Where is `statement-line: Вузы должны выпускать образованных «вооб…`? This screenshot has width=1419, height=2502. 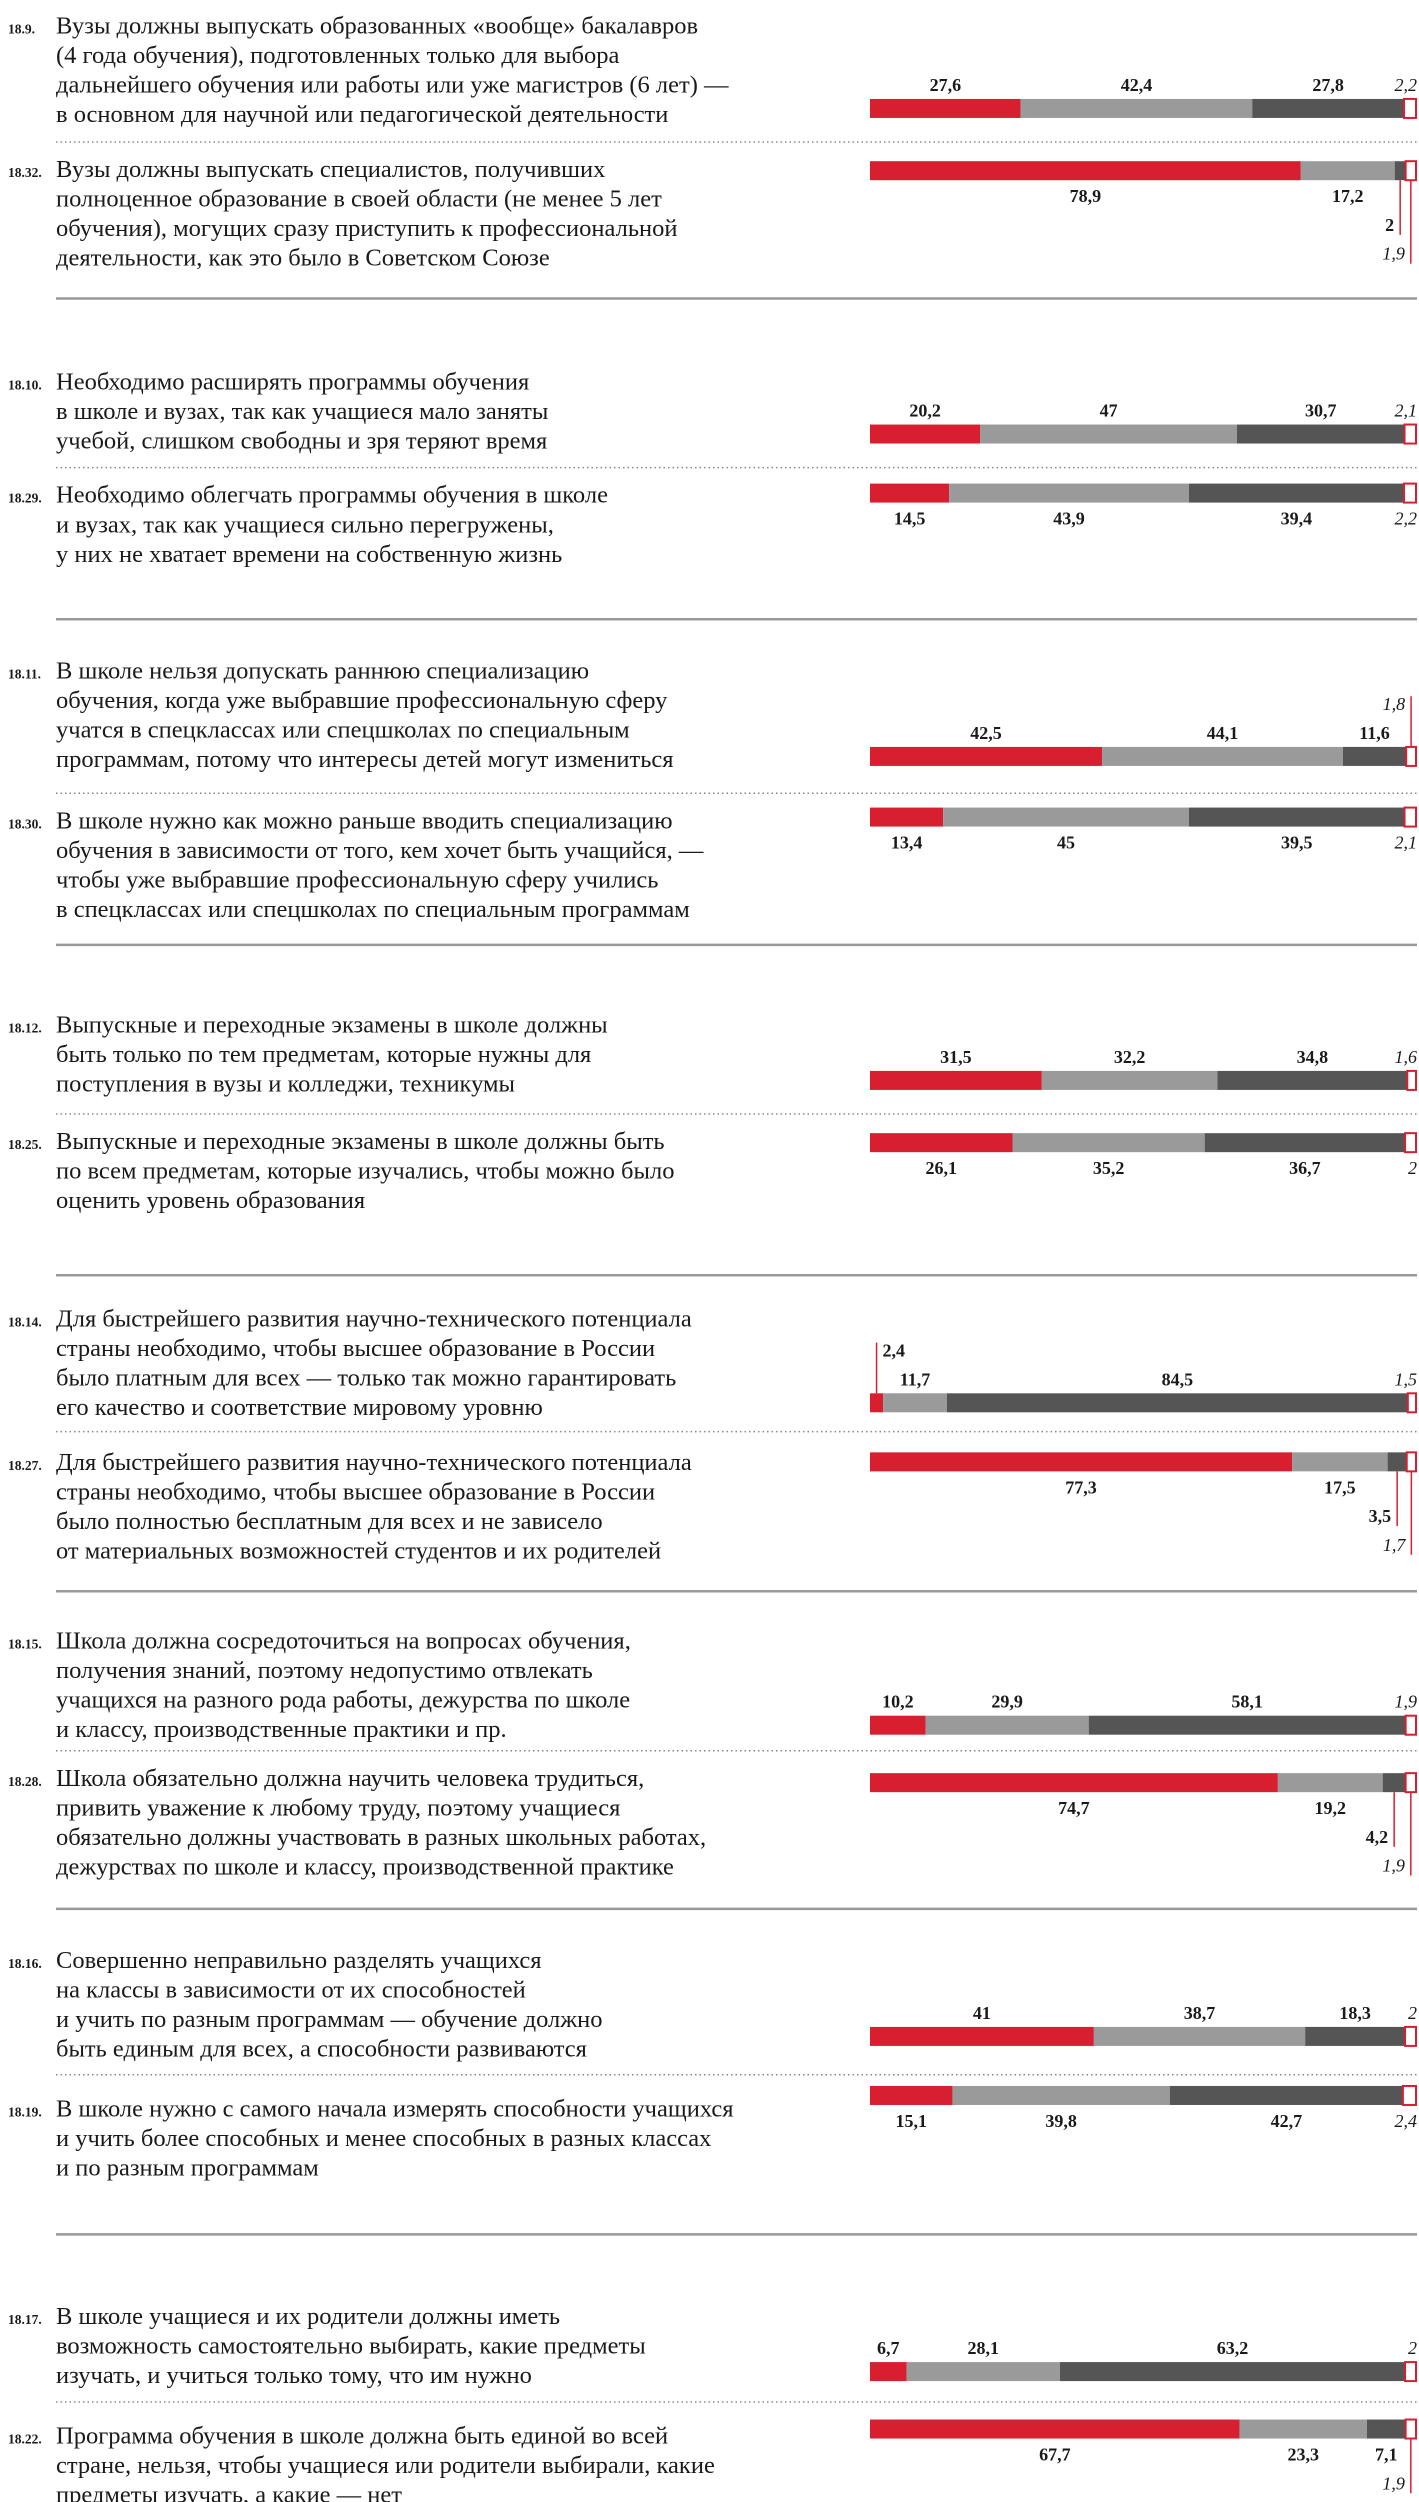 statement-line: Вузы должны выпускать образованных «вооб… is located at coordinates (377, 26).